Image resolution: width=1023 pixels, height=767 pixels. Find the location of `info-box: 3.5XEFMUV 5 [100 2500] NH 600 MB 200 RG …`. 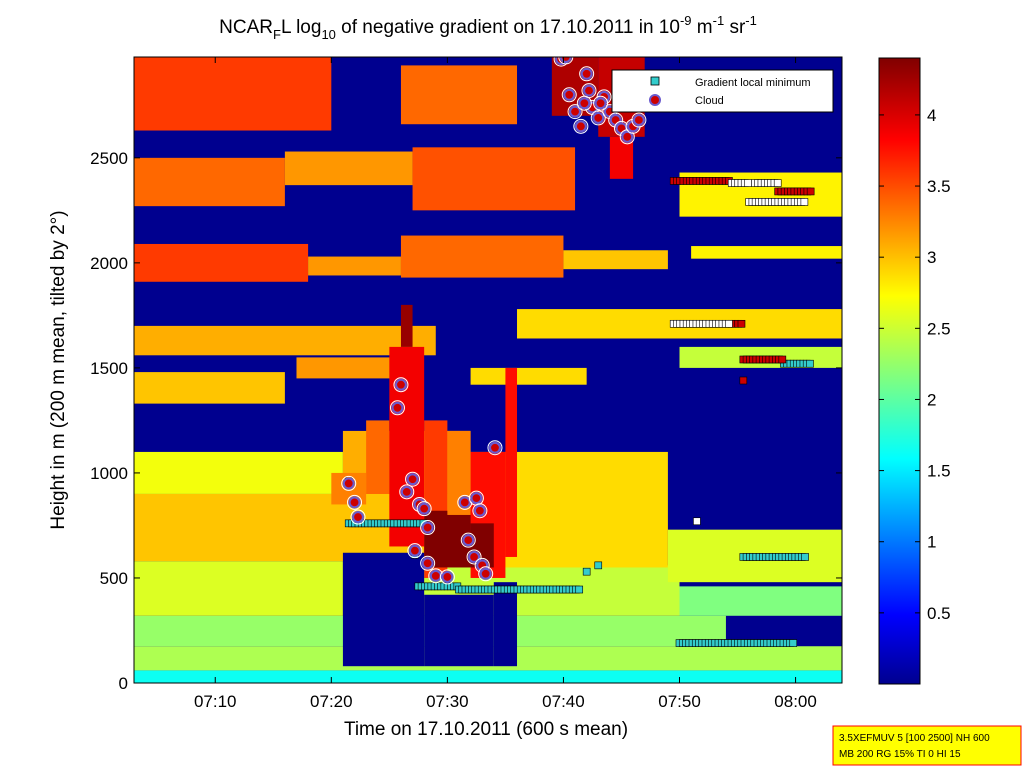

info-box: 3.5XEFMUV 5 [100 2500] NH 600 MB 200 RG … is located at coordinates (927, 745).